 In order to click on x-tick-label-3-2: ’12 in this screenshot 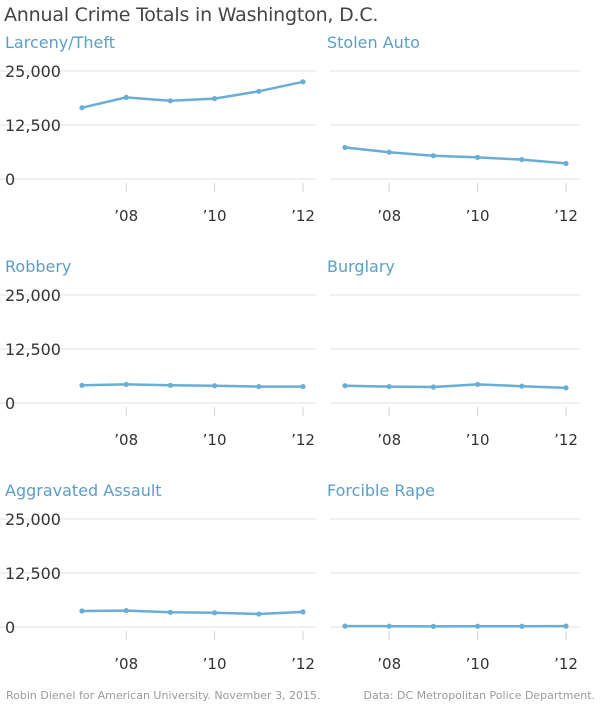, I will do `click(566, 440)`.